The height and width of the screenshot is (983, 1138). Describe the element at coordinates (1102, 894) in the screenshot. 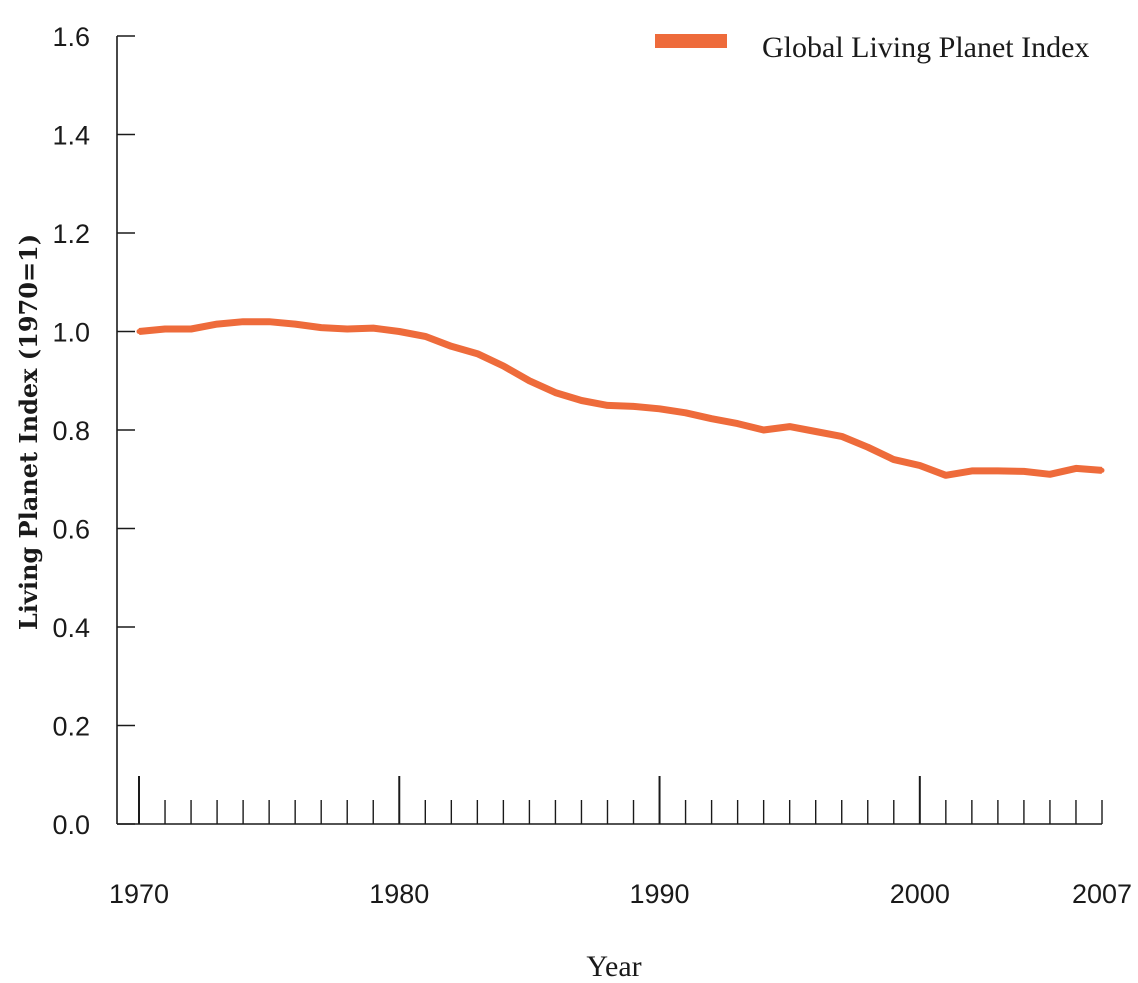

I see `x-tick-label: 2007` at that location.